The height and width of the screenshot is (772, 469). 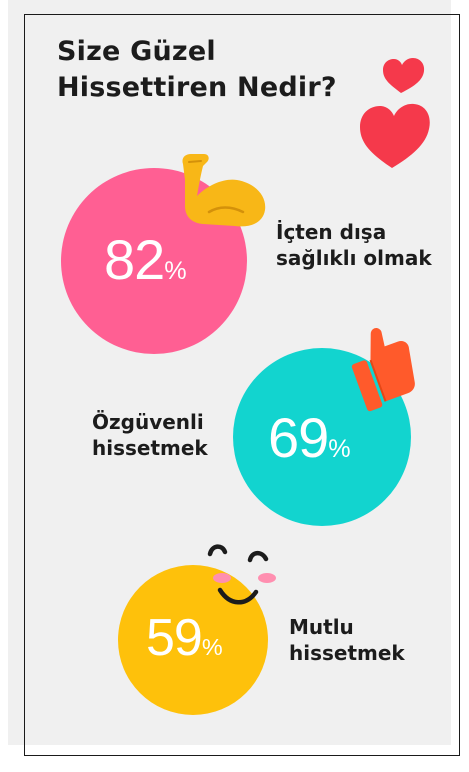 I want to click on left-eye-icon, so click(x=217, y=550).